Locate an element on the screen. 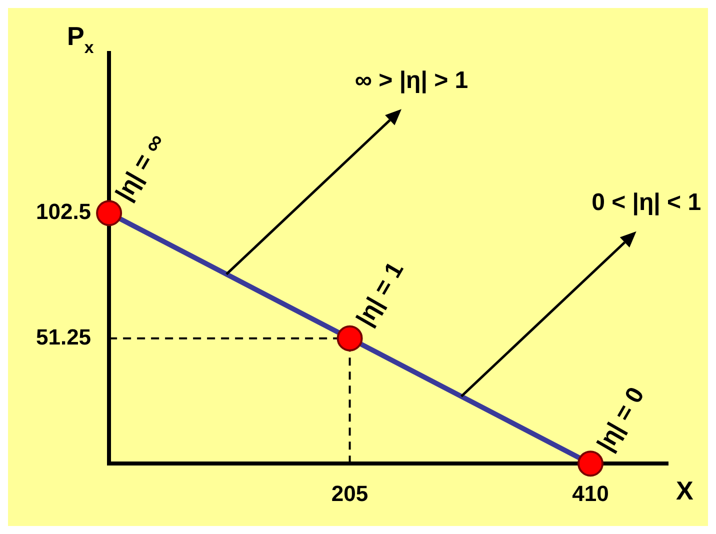 The height and width of the screenshot is (534, 716). annotation: |η| = ∞ is located at coordinates (140, 167).